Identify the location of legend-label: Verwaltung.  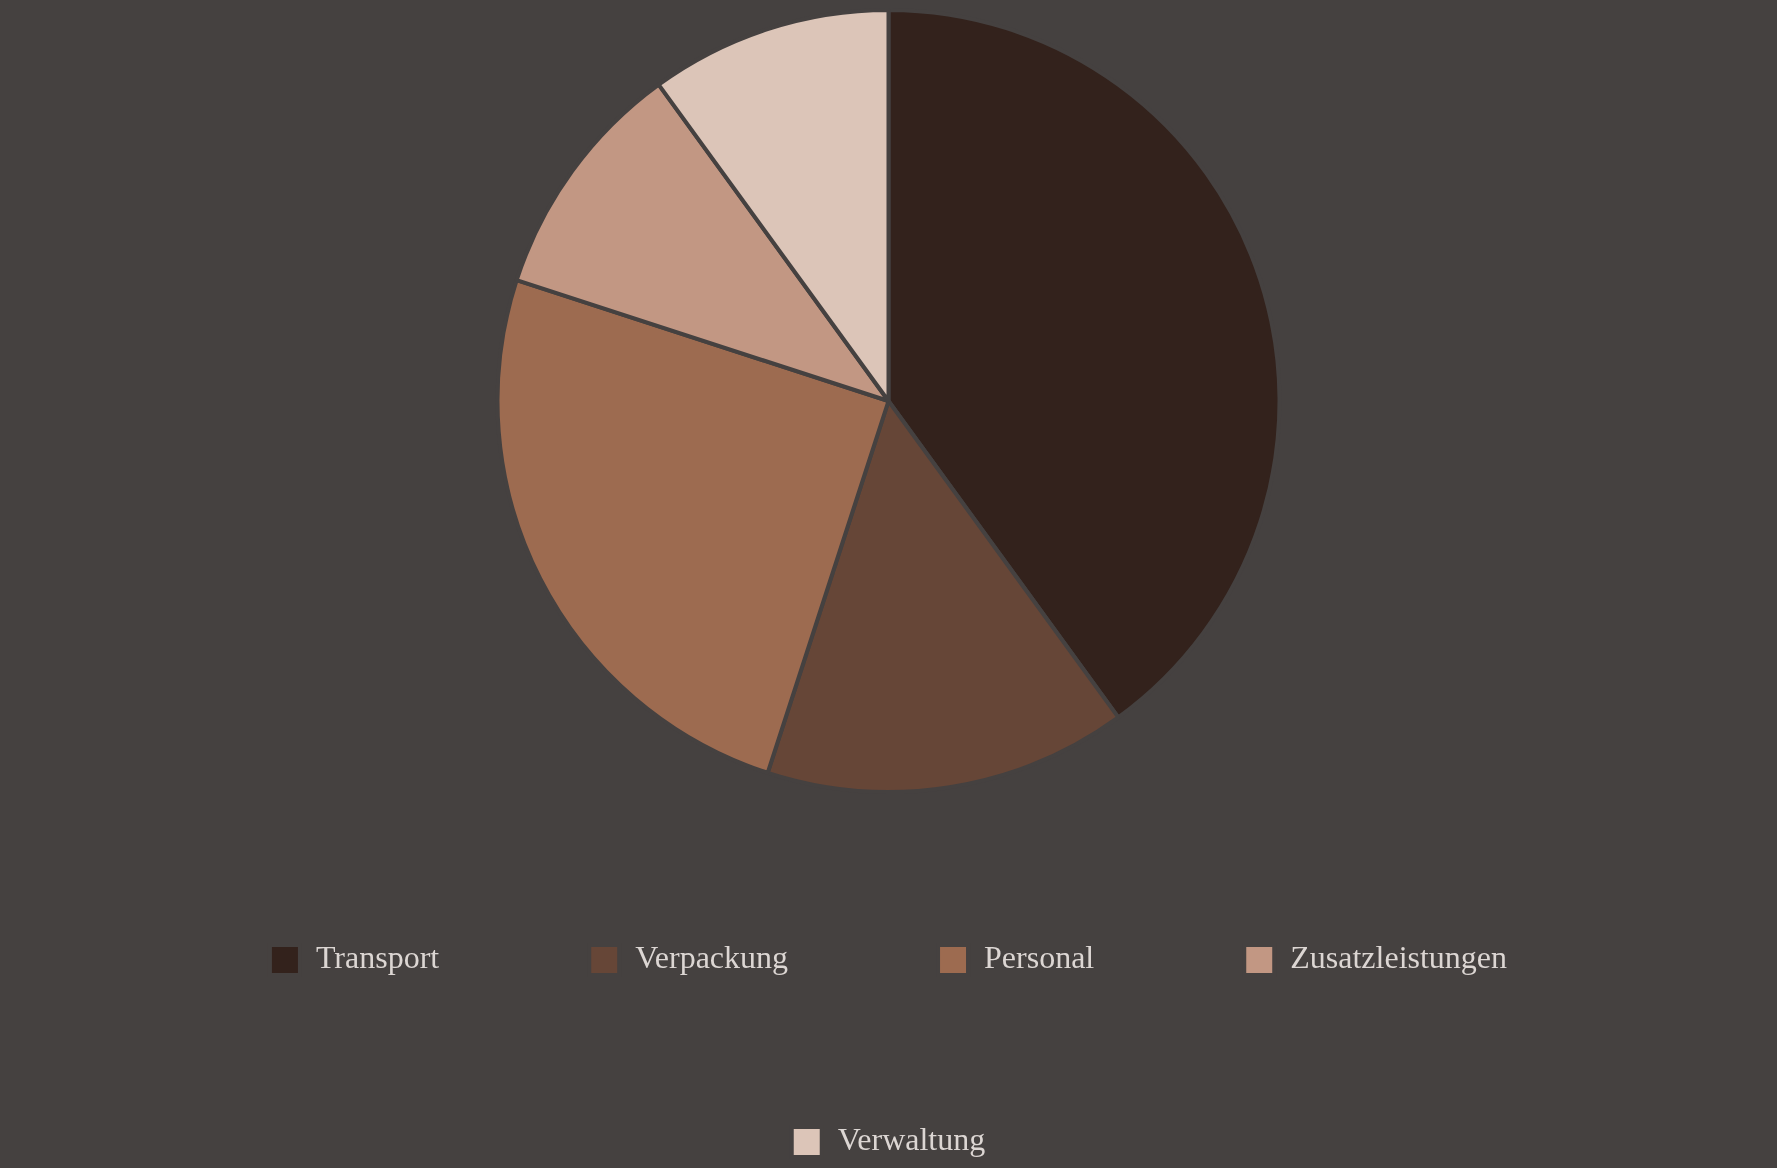
(911, 1139).